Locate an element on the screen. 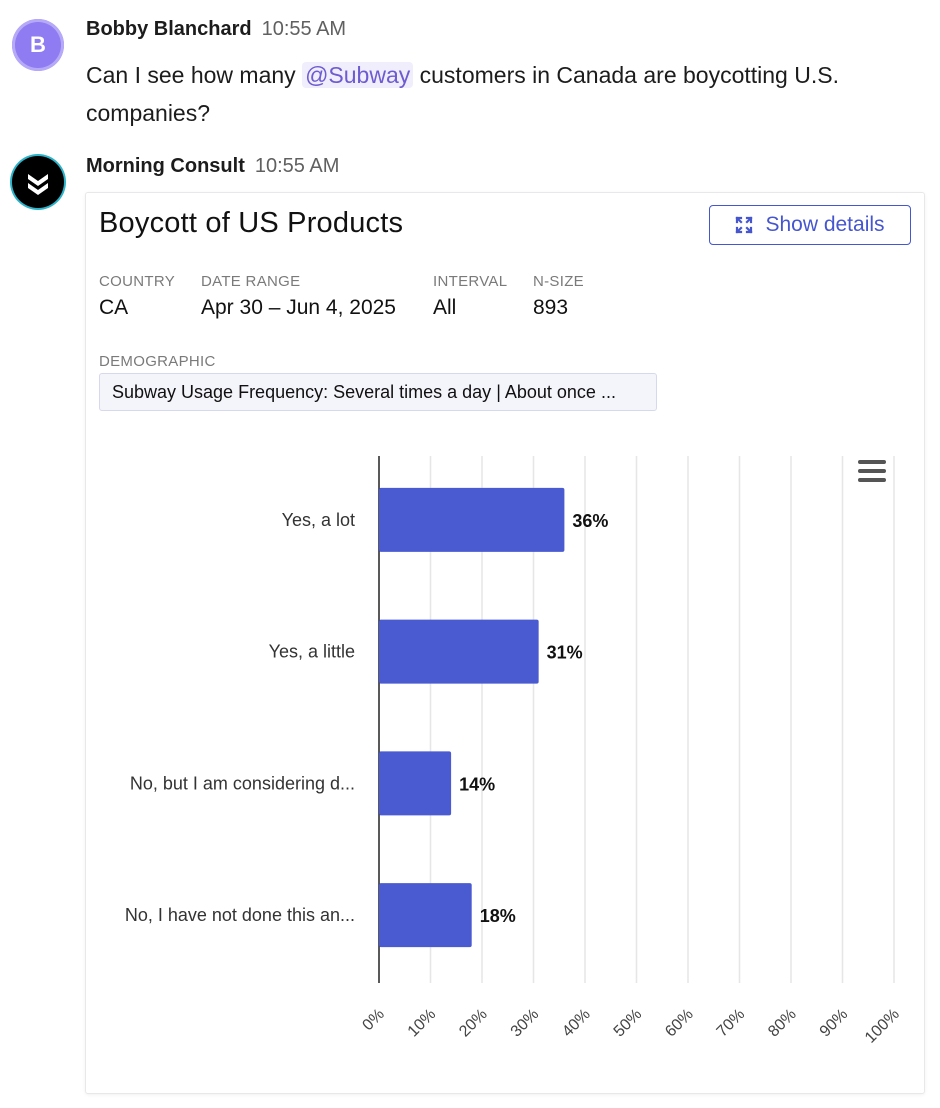 This screenshot has height=1108, width=940. meta-label: DATE RANGE is located at coordinates (251, 281).